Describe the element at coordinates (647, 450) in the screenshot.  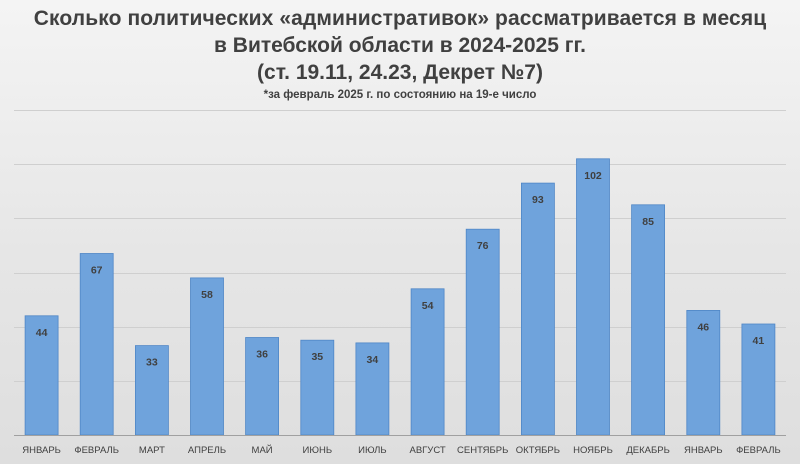
I see `x-tick-label-12: ДЕКАБРЬ` at that location.